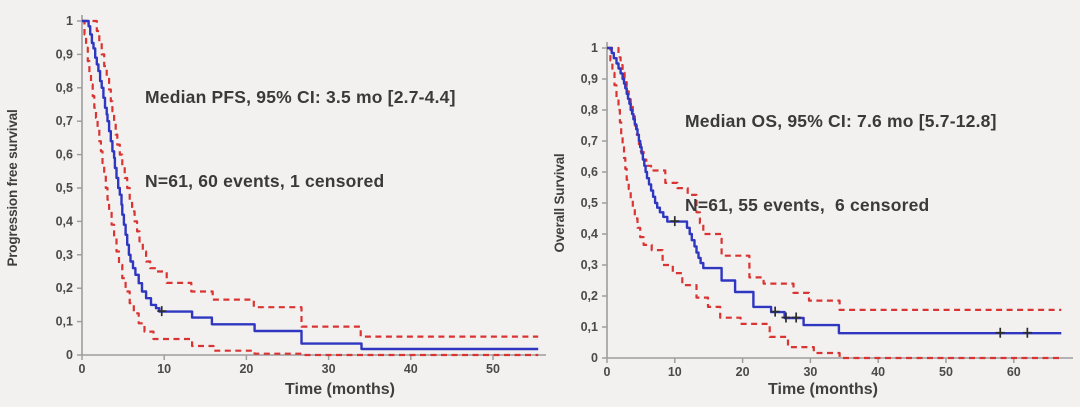 This screenshot has height=407, width=1080. I want to click on os-x-tick-label: 30, so click(810, 372).